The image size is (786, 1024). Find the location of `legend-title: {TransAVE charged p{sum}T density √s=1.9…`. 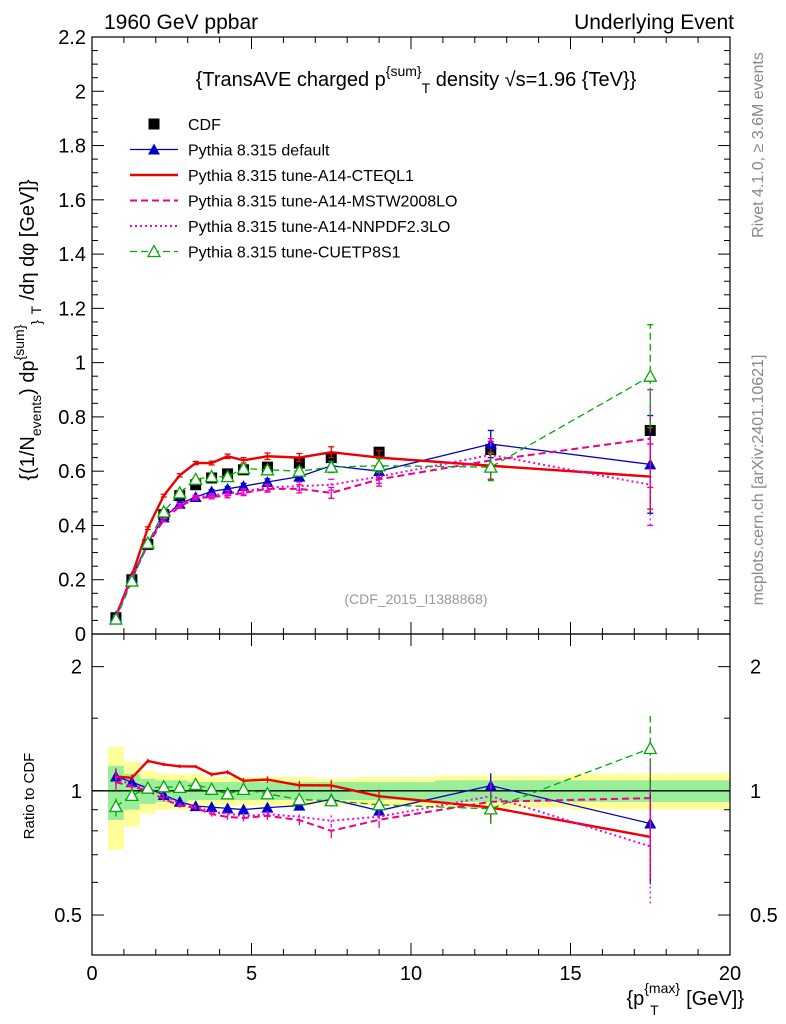

legend-title: {TransAVE charged p{sum}T density √s=1.9… is located at coordinates (416, 79).